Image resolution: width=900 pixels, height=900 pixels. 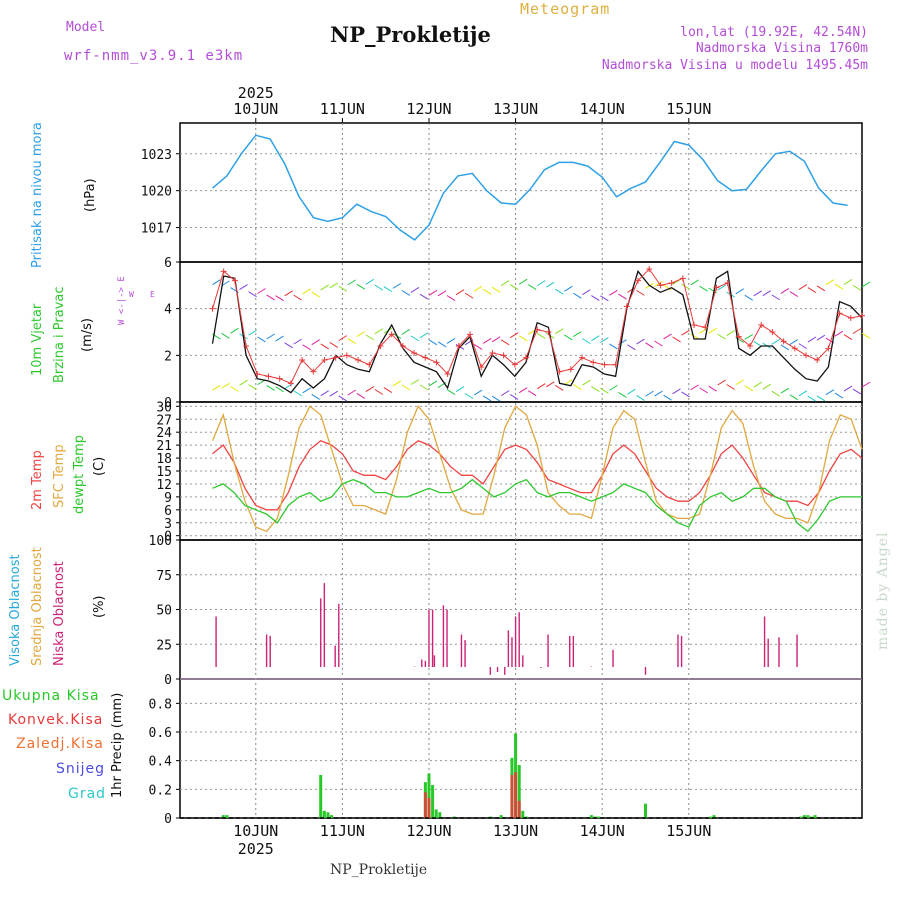 What do you see at coordinates (168, 524) in the screenshot?
I see `y-tick-label: 3` at bounding box center [168, 524].